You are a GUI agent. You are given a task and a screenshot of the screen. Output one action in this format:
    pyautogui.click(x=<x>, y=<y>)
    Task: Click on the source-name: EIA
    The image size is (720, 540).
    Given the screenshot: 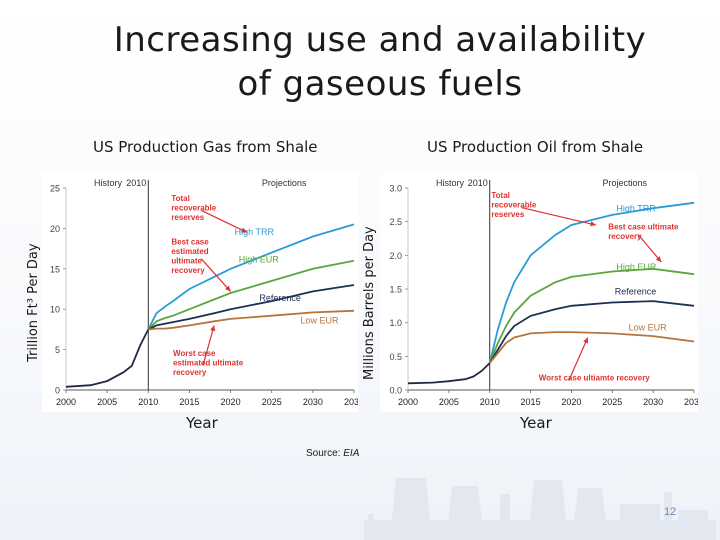 What is the action you would take?
    pyautogui.click(x=351, y=453)
    